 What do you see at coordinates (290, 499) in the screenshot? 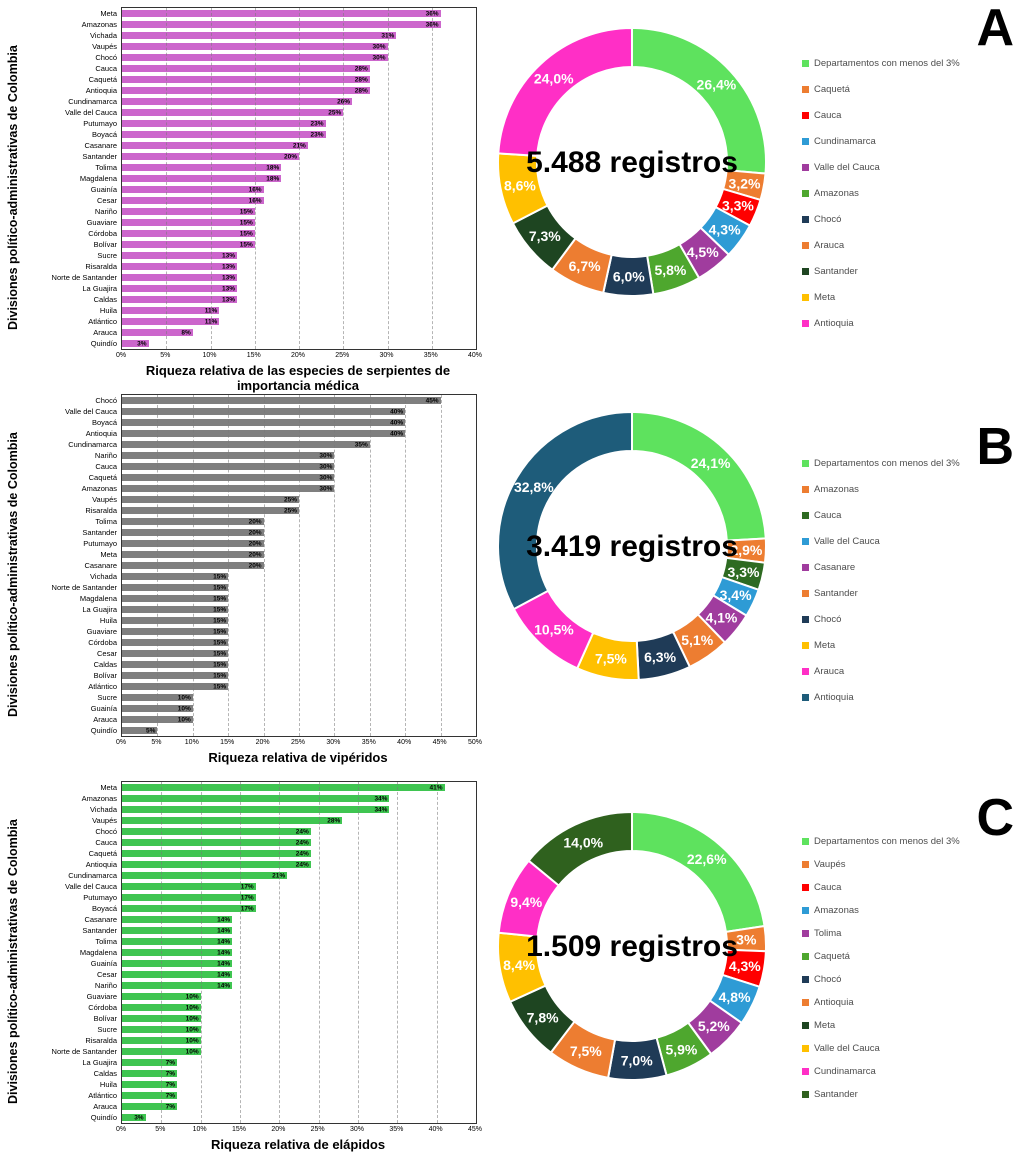
I see `bar-value-label: 25%` at bounding box center [290, 499].